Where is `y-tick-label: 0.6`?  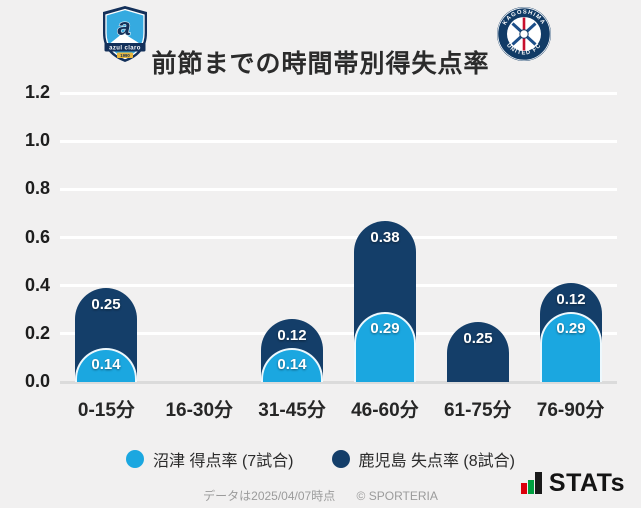 y-tick-label: 0.6 is located at coordinates (37, 236).